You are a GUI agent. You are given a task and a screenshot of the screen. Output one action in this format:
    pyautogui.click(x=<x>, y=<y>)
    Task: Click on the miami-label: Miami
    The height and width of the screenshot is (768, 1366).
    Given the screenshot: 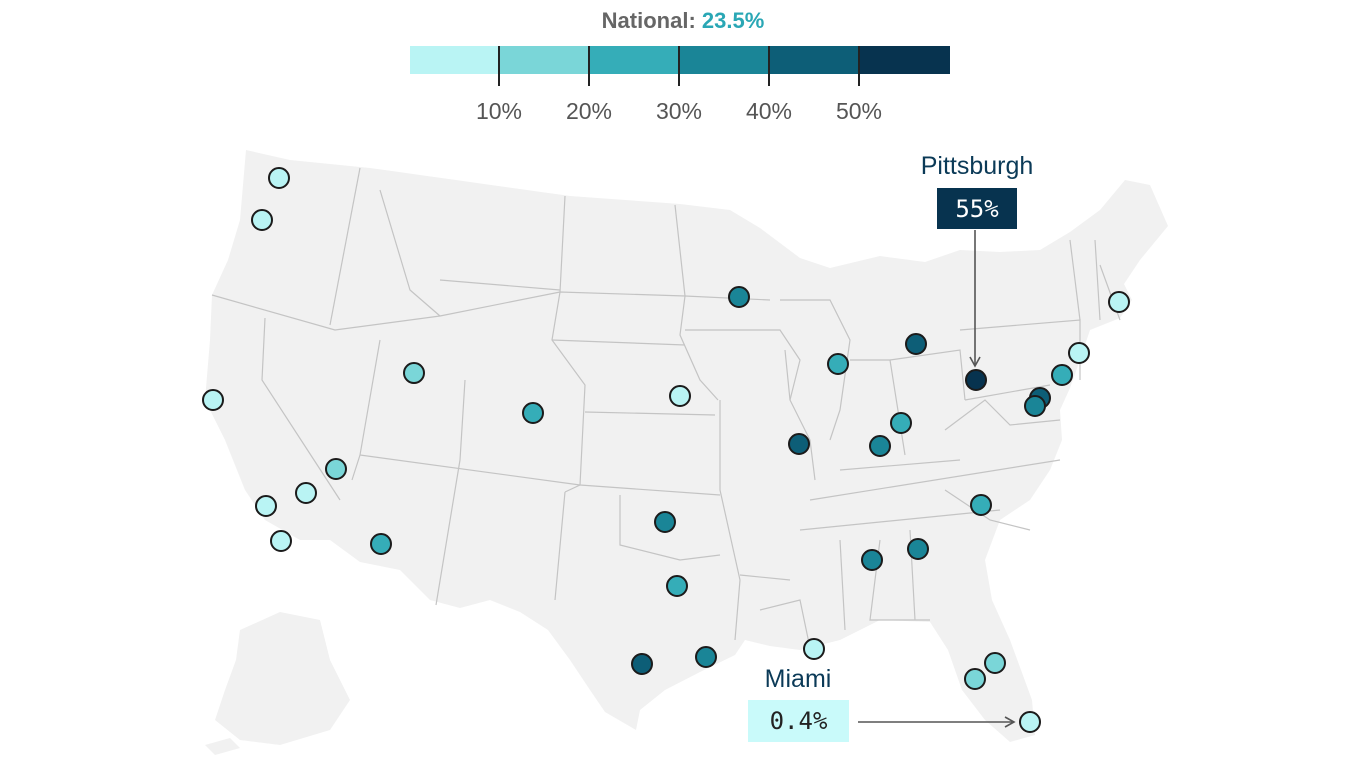 What is the action you would take?
    pyautogui.click(x=798, y=679)
    